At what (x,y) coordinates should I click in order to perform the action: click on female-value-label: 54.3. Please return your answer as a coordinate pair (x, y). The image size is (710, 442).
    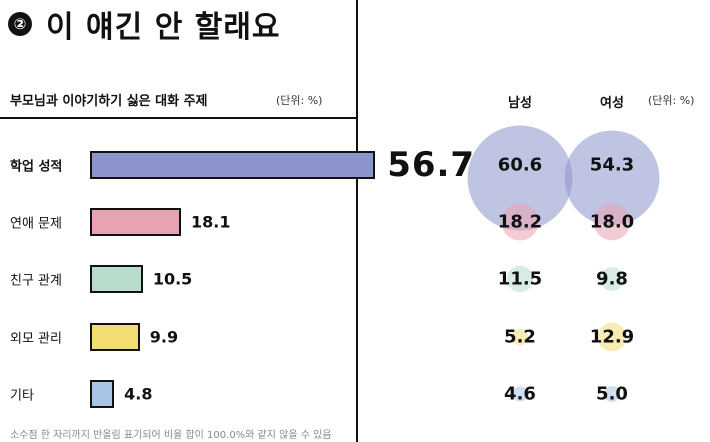
    Looking at the image, I should click on (612, 165).